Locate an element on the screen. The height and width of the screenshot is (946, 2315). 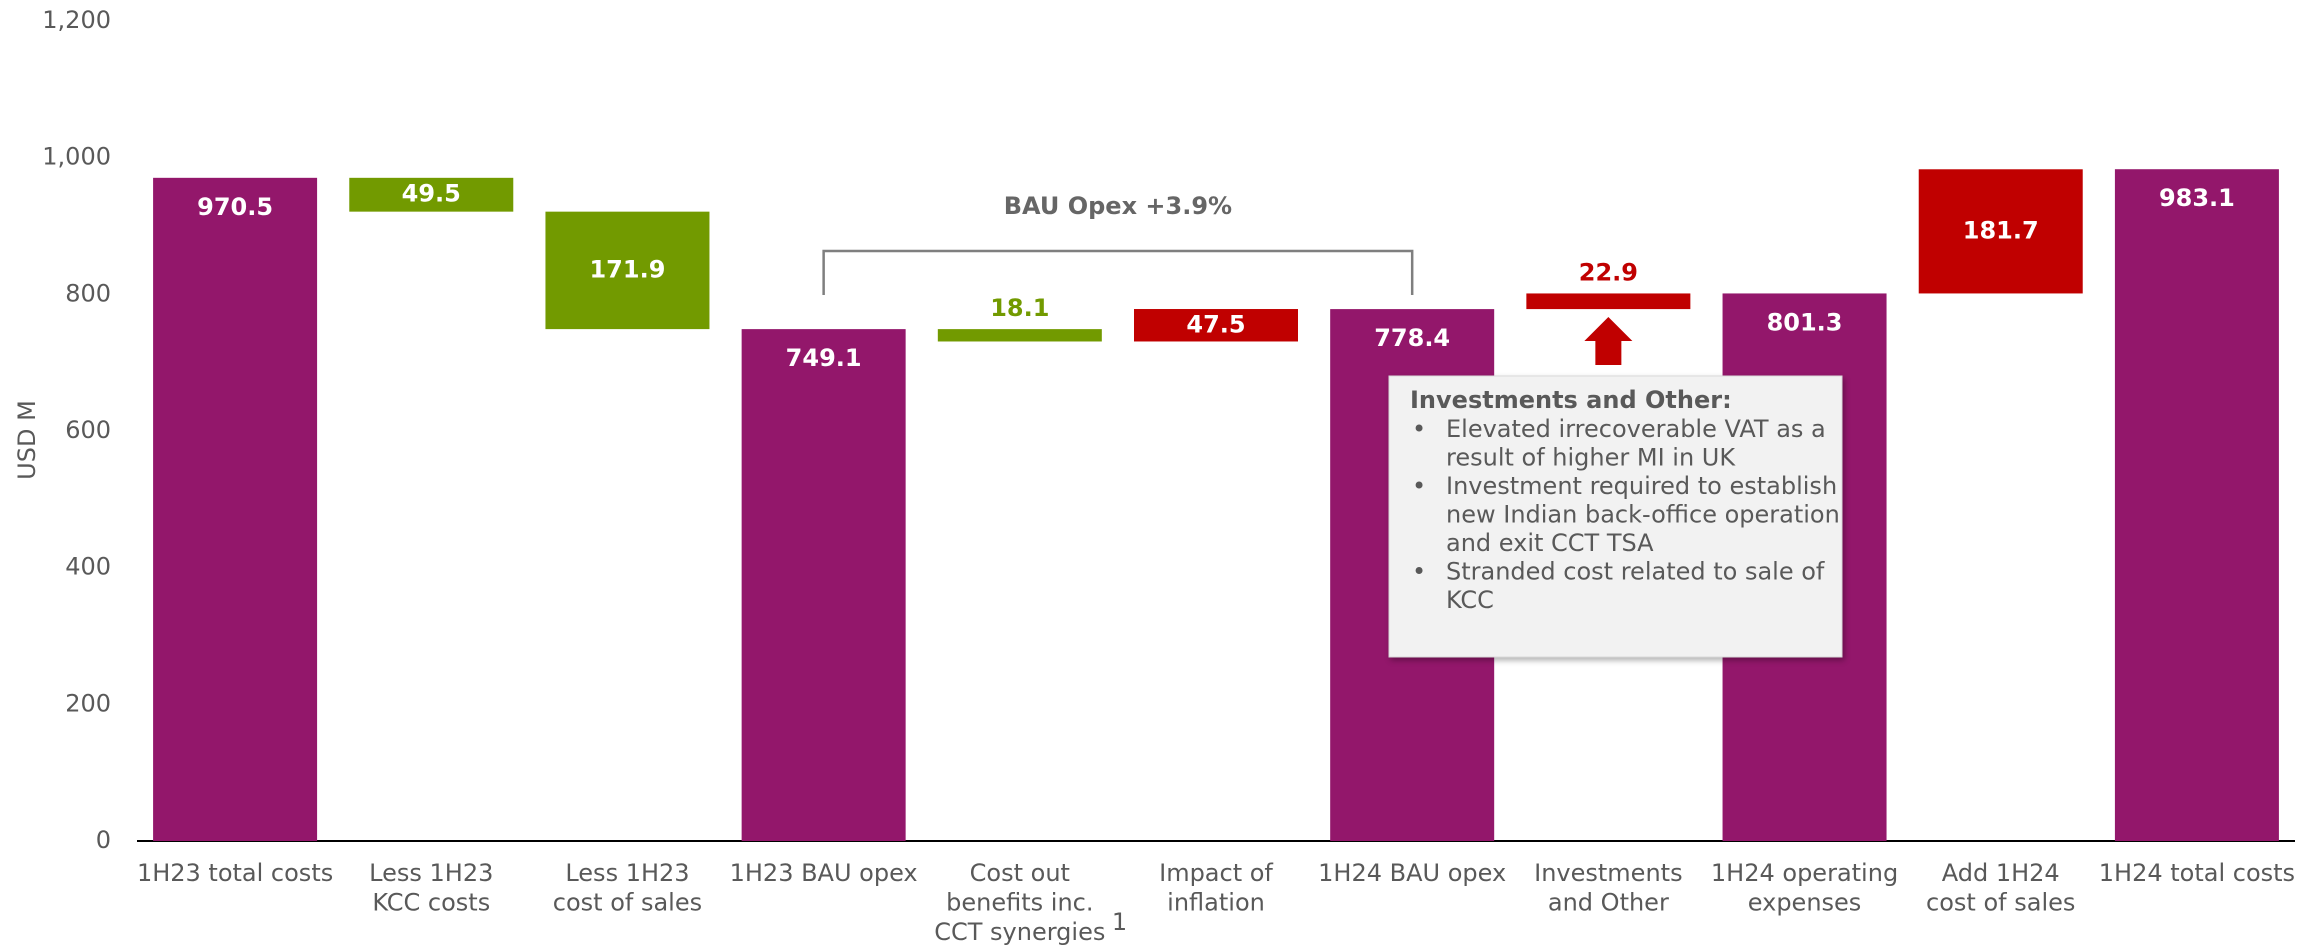
value-label: 778.4 is located at coordinates (1412, 338).